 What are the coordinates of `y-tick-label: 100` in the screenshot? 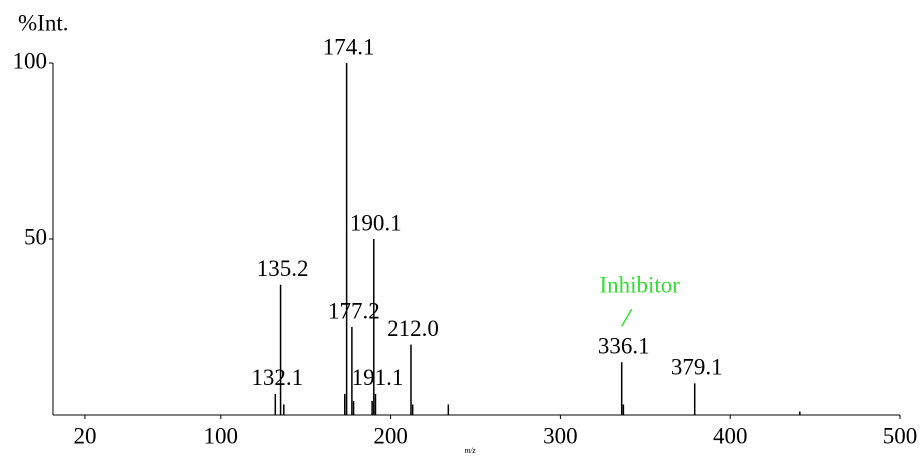 It's located at (30, 60).